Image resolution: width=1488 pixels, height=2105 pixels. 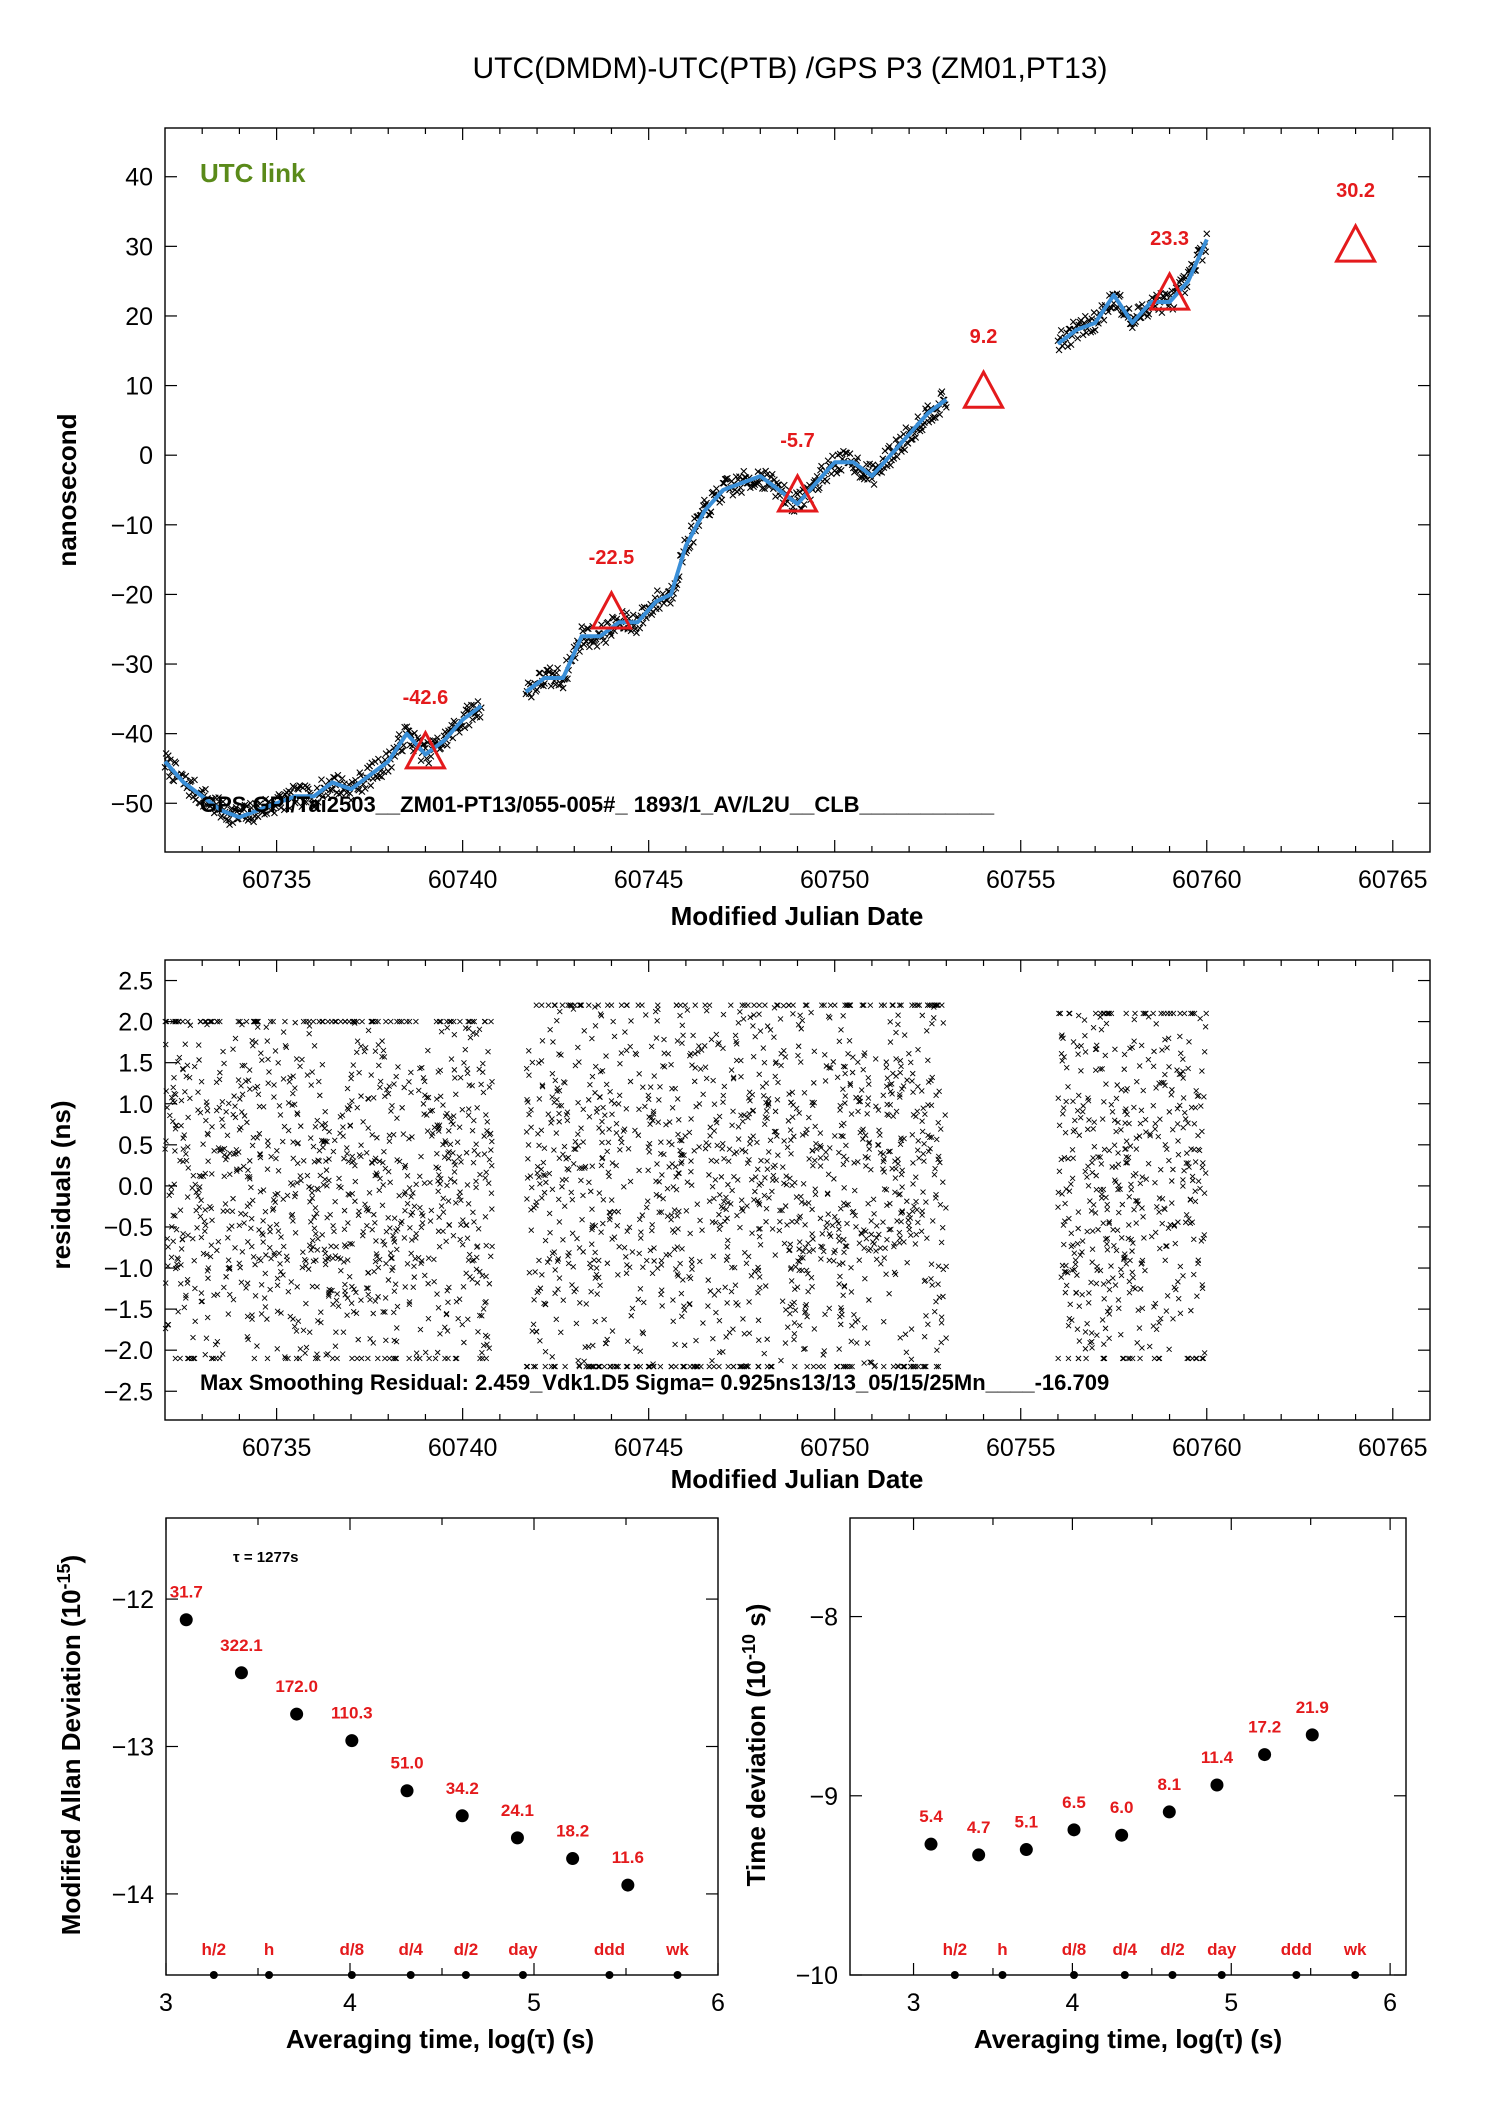 I want to click on top-y-tick-label: 0, so click(x=146, y=456).